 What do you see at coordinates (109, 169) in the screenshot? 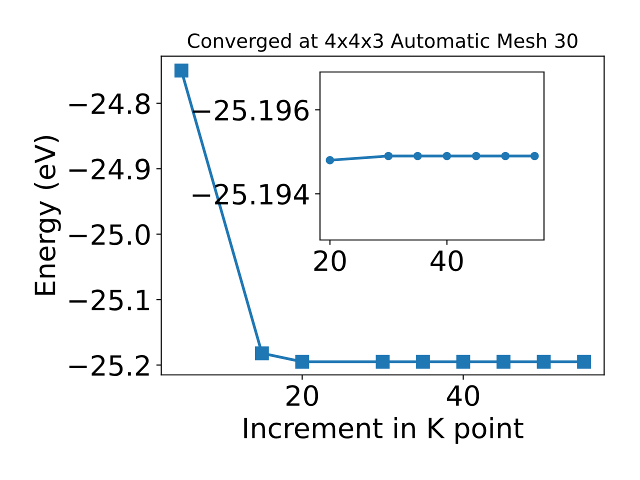
I see `y-tick-label: −24.9` at bounding box center [109, 169].